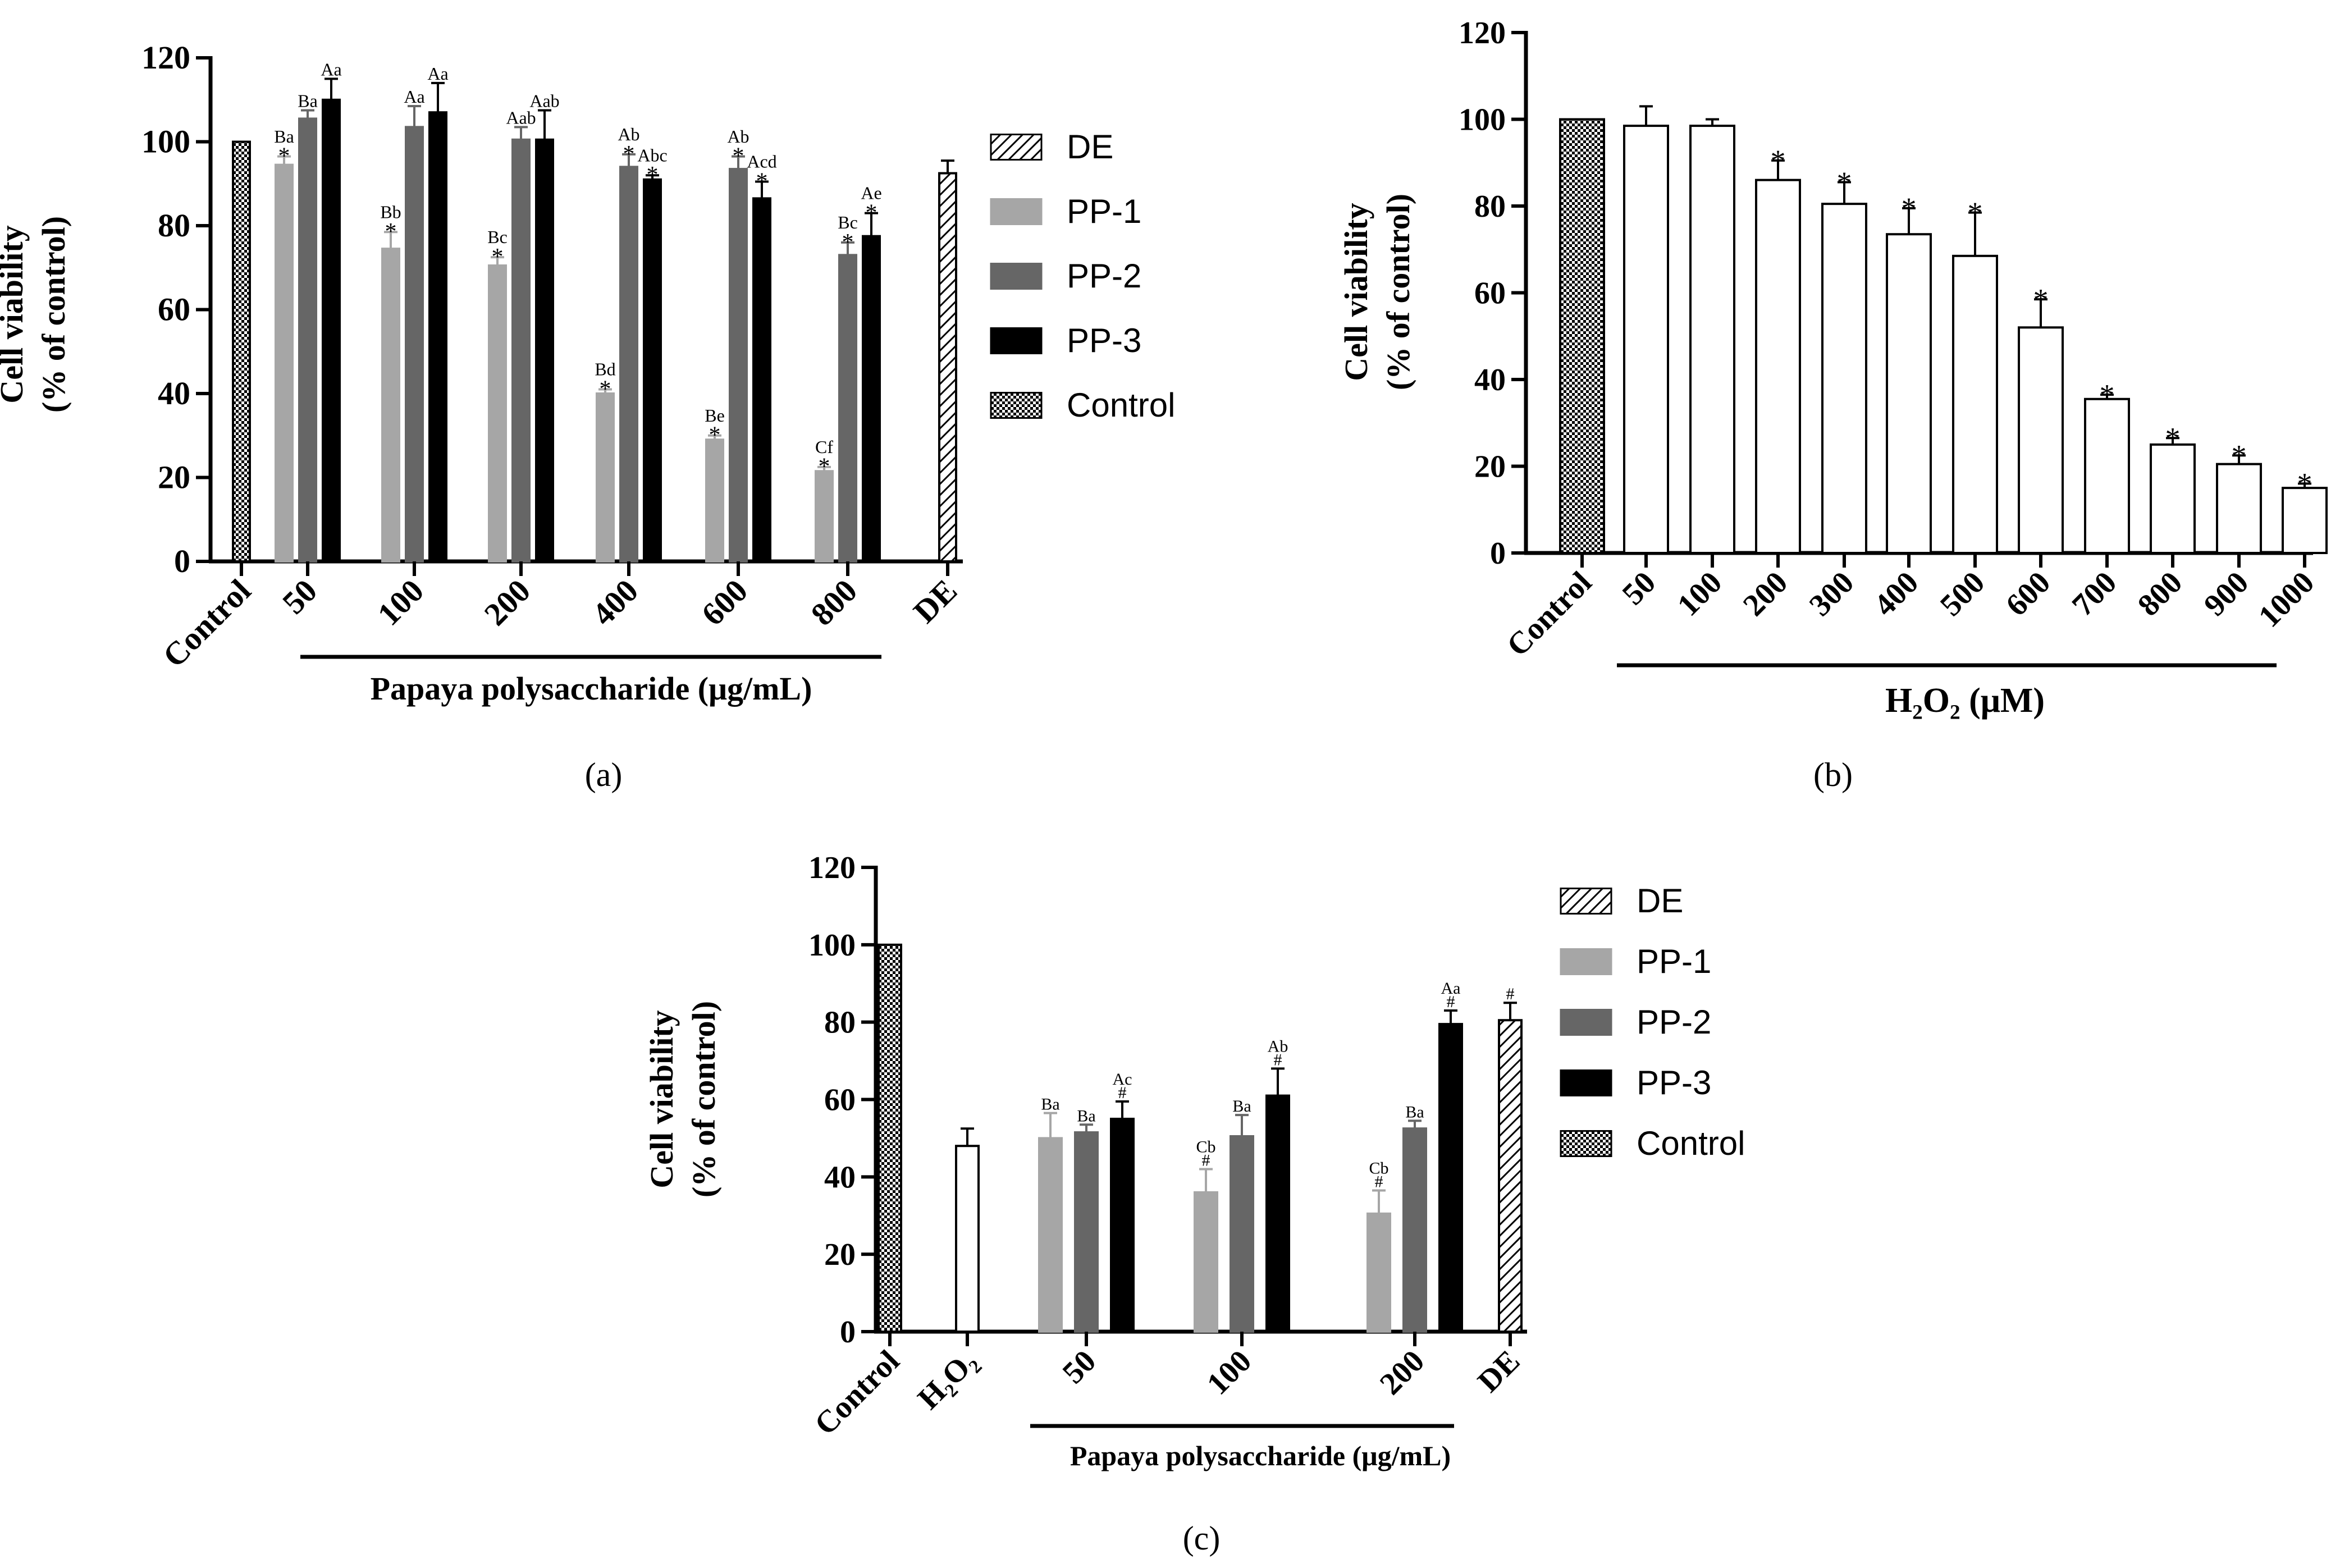  What do you see at coordinates (652, 155) in the screenshot?
I see `group-letter-label: Abc` at bounding box center [652, 155].